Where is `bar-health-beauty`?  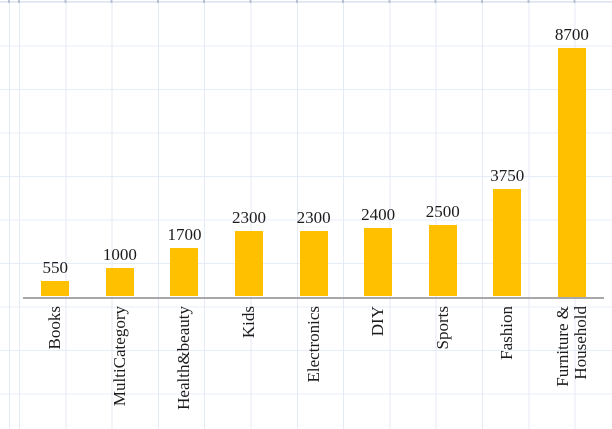 bar-health-beauty is located at coordinates (184, 272).